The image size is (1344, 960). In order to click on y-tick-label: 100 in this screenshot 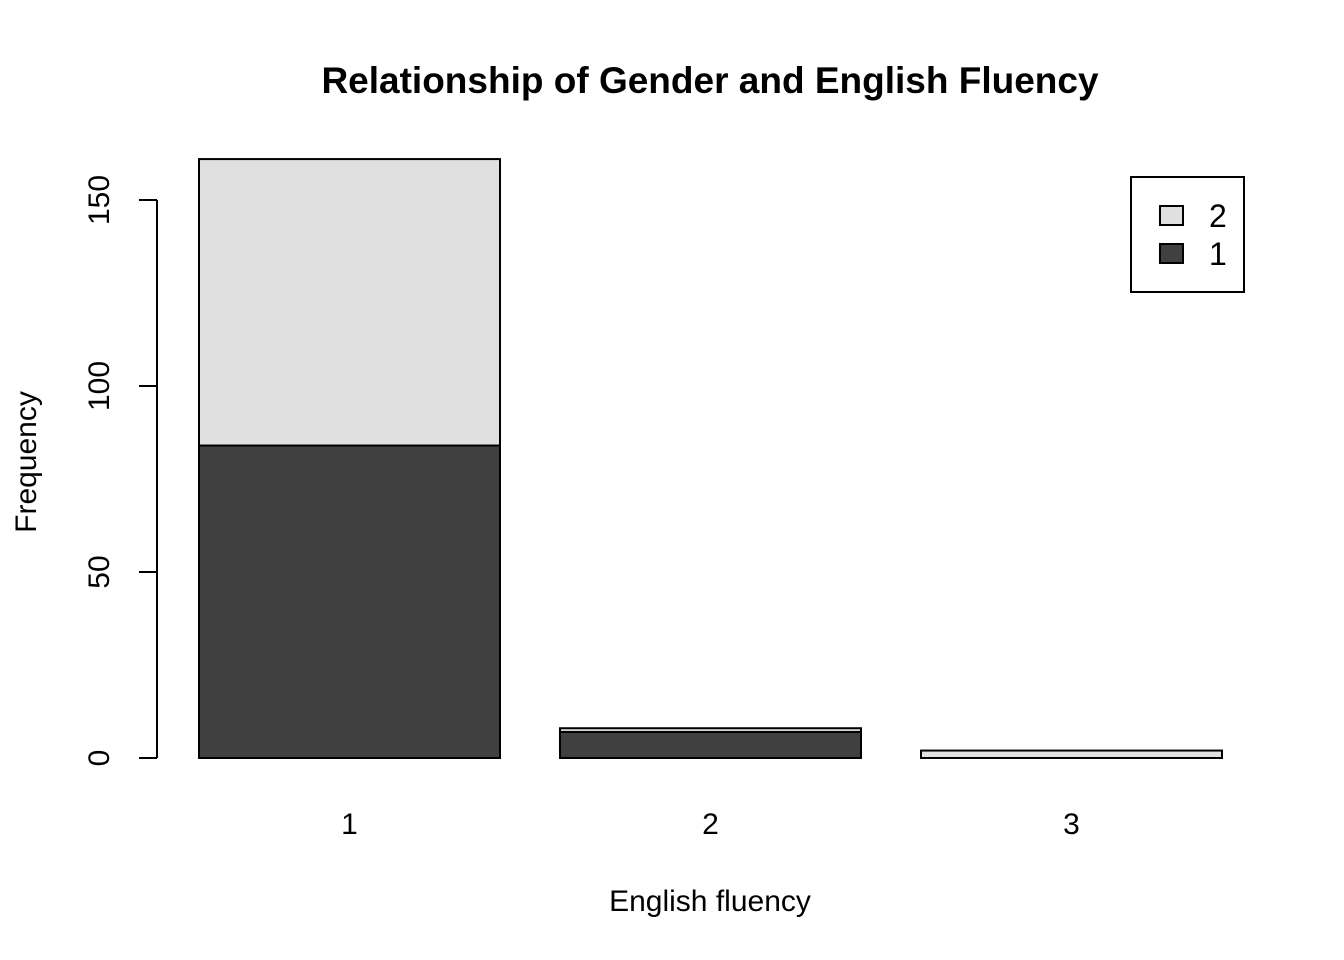, I will do `click(99, 386)`.